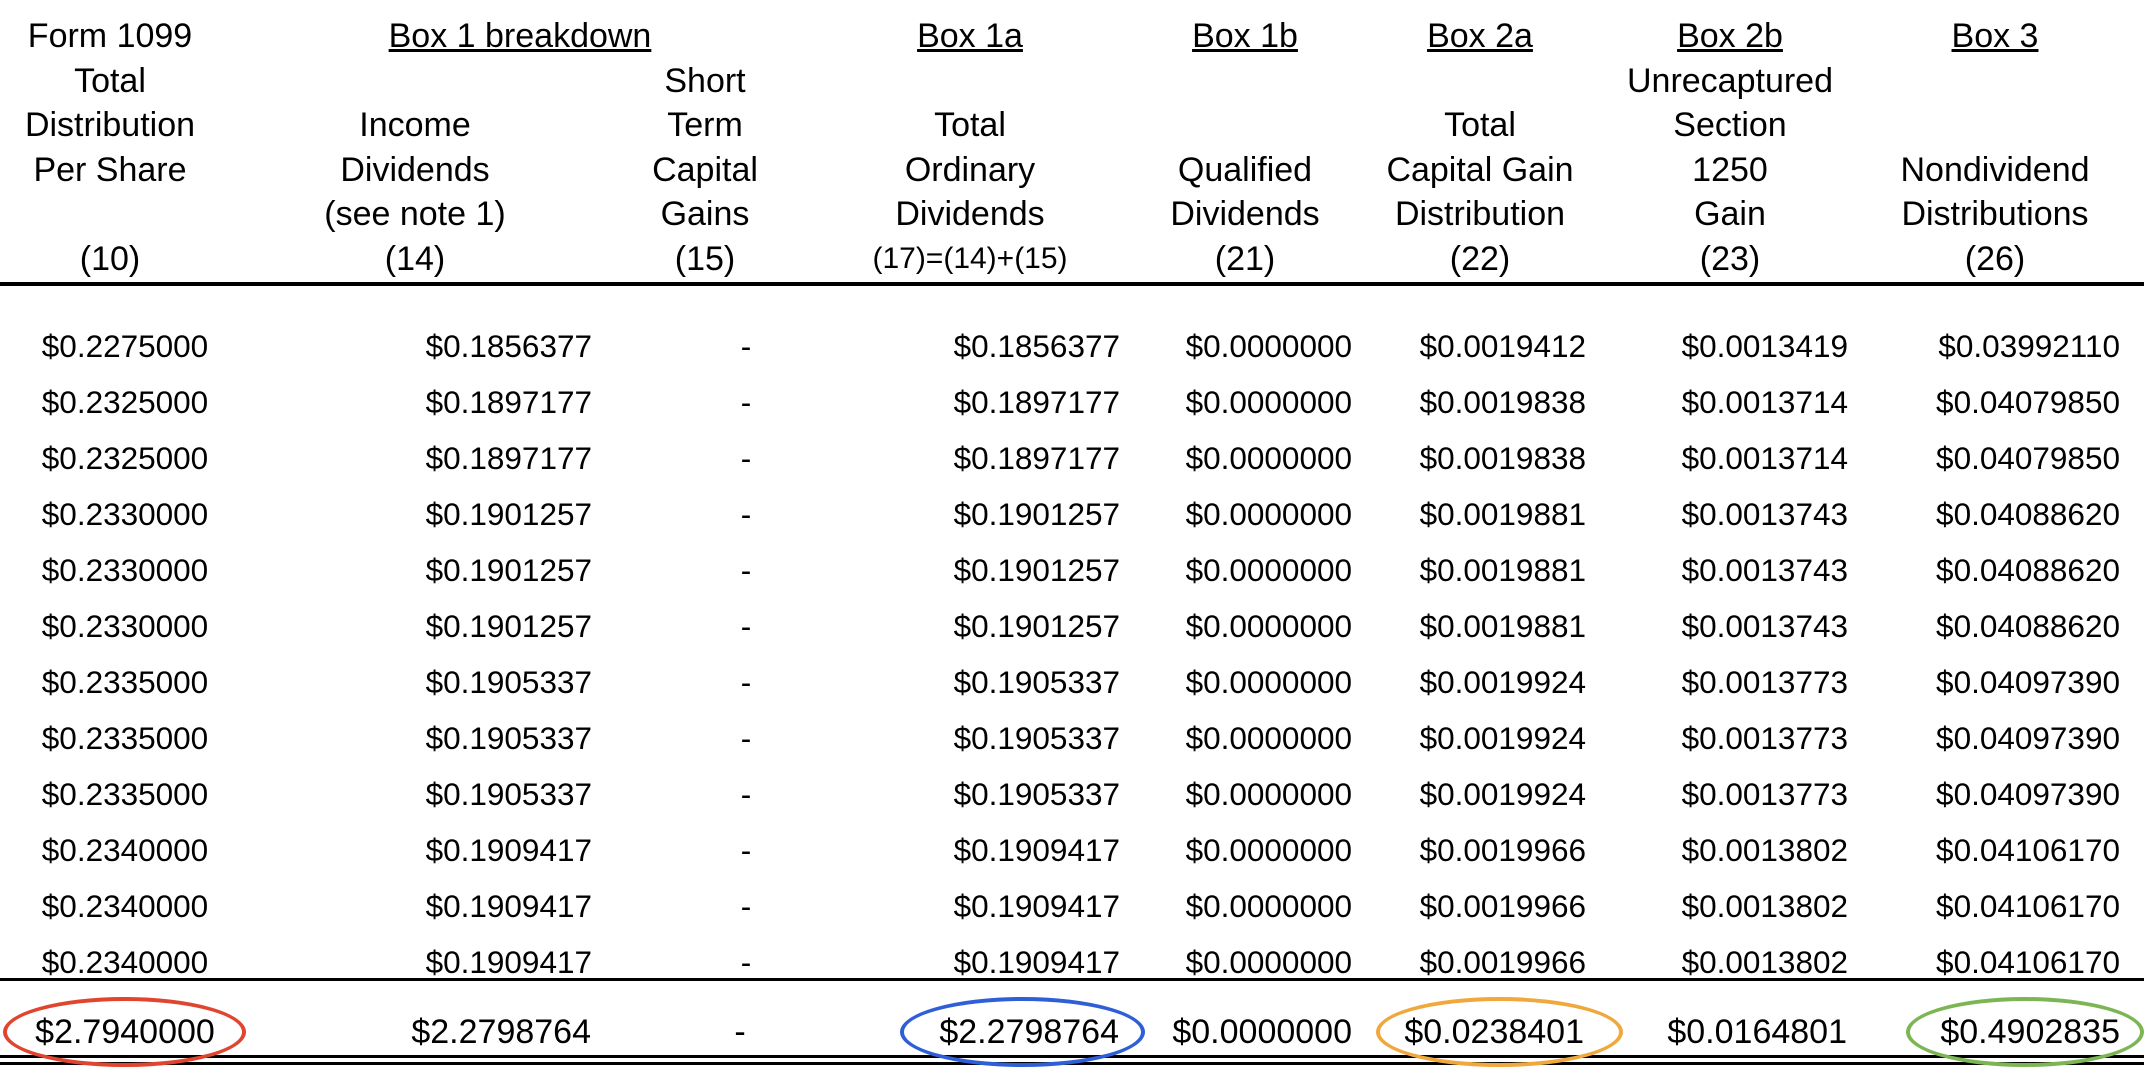 The image size is (2144, 1074). I want to click on highlight-total-distribution-ellipse, so click(124, 1032).